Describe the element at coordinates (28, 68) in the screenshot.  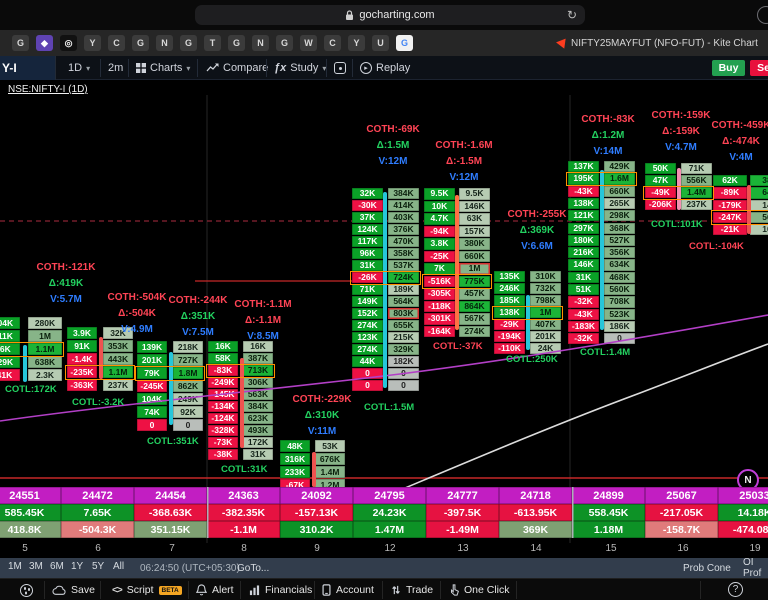
I see `symbol-search: Y-I` at that location.